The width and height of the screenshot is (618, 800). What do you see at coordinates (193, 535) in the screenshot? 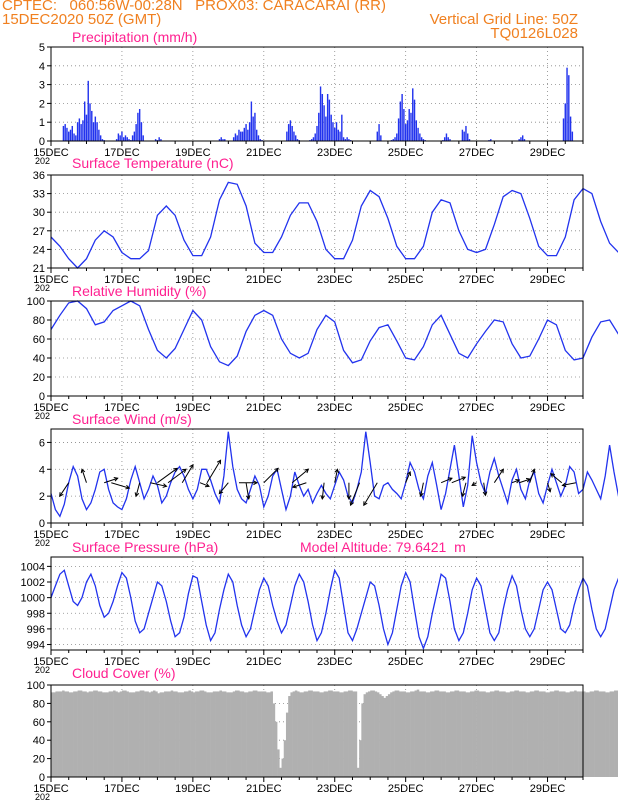
I see `wind-xtick-label: 19DEC` at bounding box center [193, 535].